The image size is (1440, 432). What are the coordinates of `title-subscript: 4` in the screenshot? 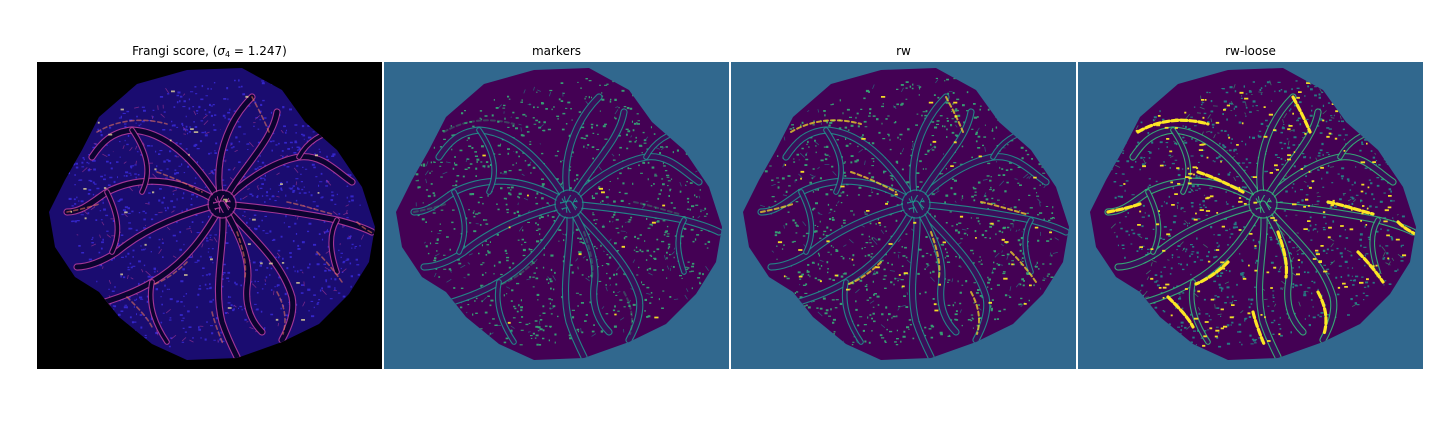 It's located at (228, 54).